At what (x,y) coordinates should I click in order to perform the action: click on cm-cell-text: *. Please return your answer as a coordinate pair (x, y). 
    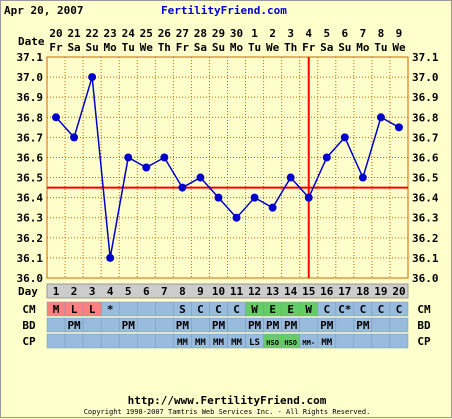
    Looking at the image, I should click on (110, 309).